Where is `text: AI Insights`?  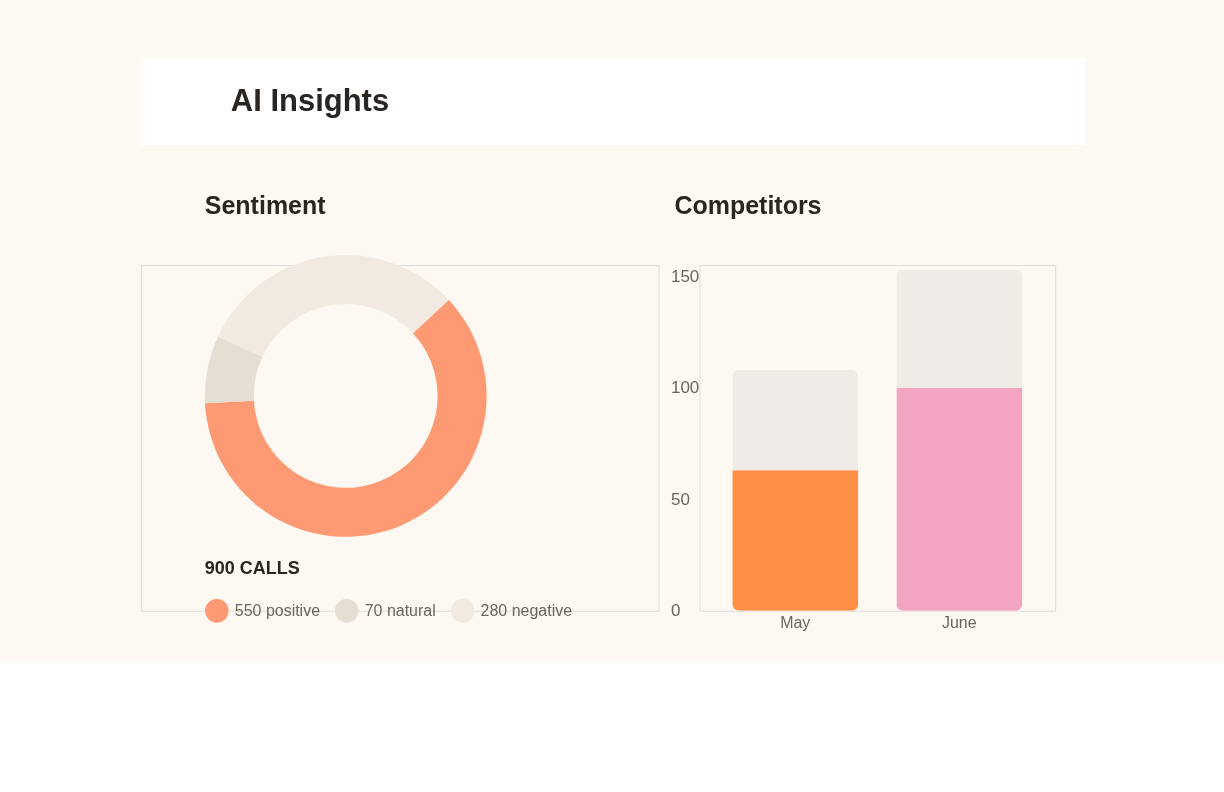 text: AI Insights is located at coordinates (310, 101).